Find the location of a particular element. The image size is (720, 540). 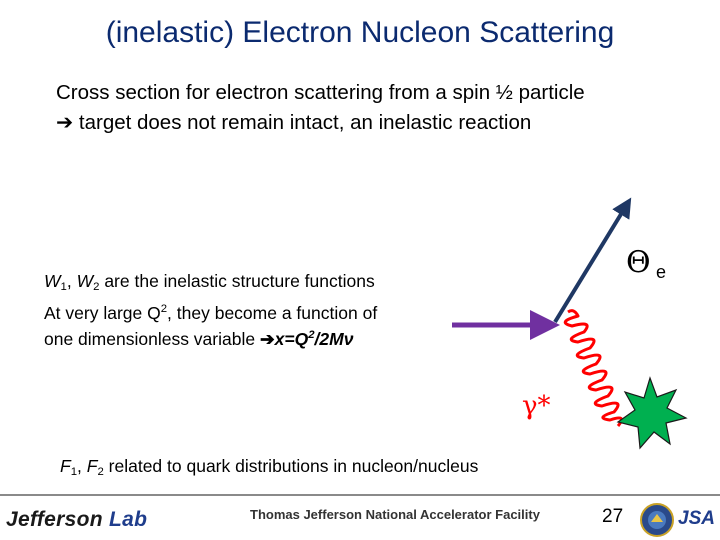

slide-title: (inelastic) Electron Nucleon Scattering is located at coordinates (360, 32).